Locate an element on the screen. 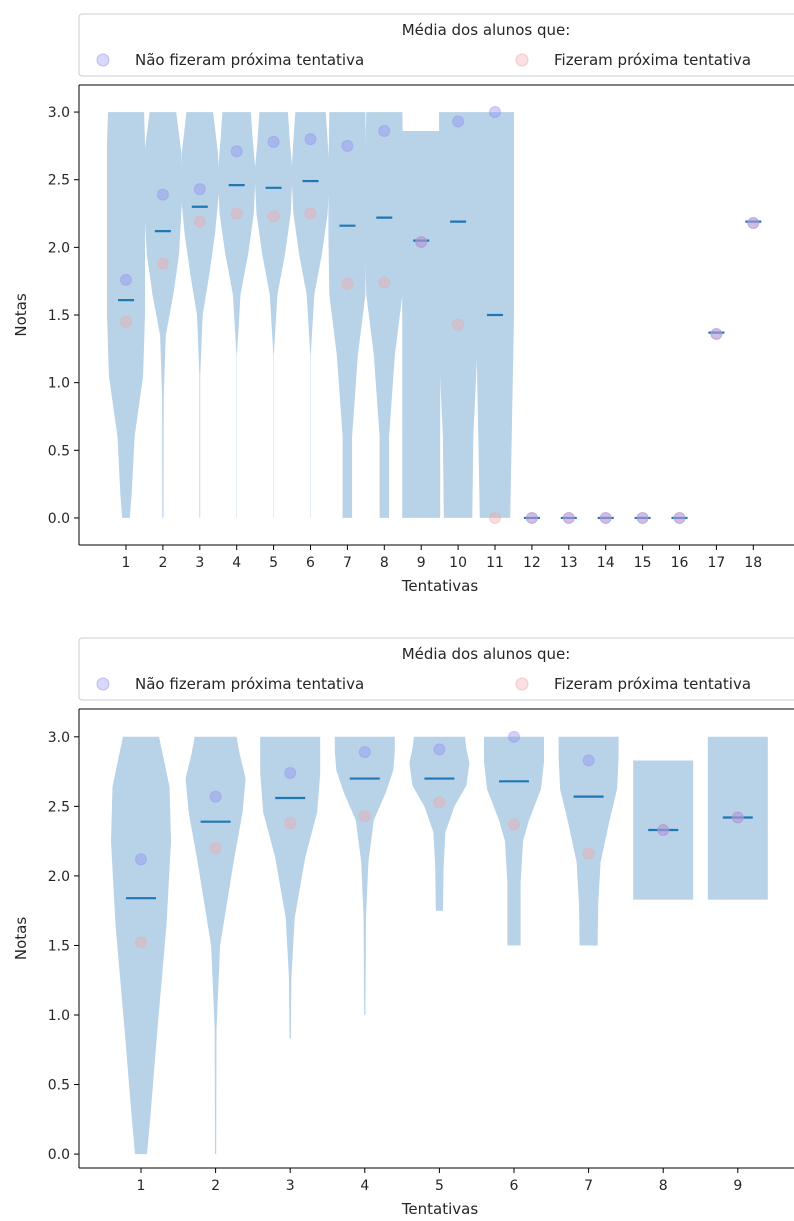 This screenshot has height=1221, width=794. x-tick-label: 11 is located at coordinates (495, 563).